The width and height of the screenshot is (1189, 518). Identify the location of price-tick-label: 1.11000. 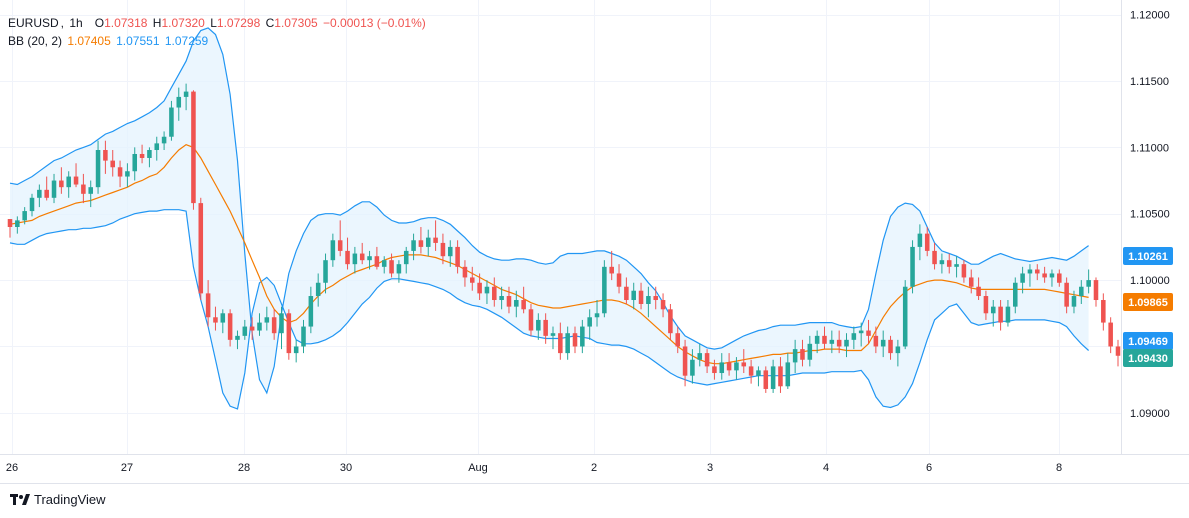
(1149, 148).